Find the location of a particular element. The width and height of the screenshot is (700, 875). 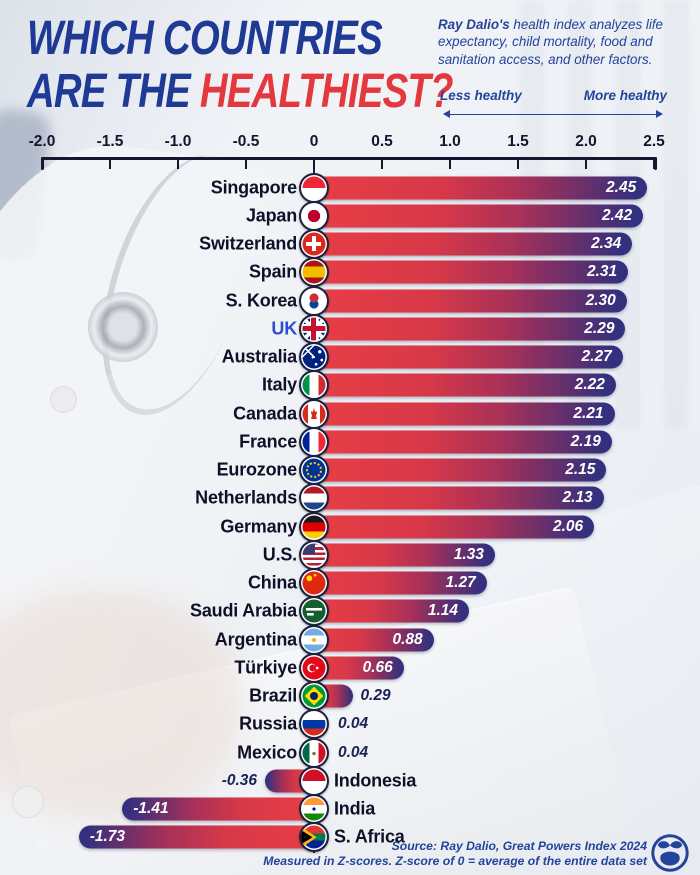

voronoi-logo is located at coordinates (670, 853).